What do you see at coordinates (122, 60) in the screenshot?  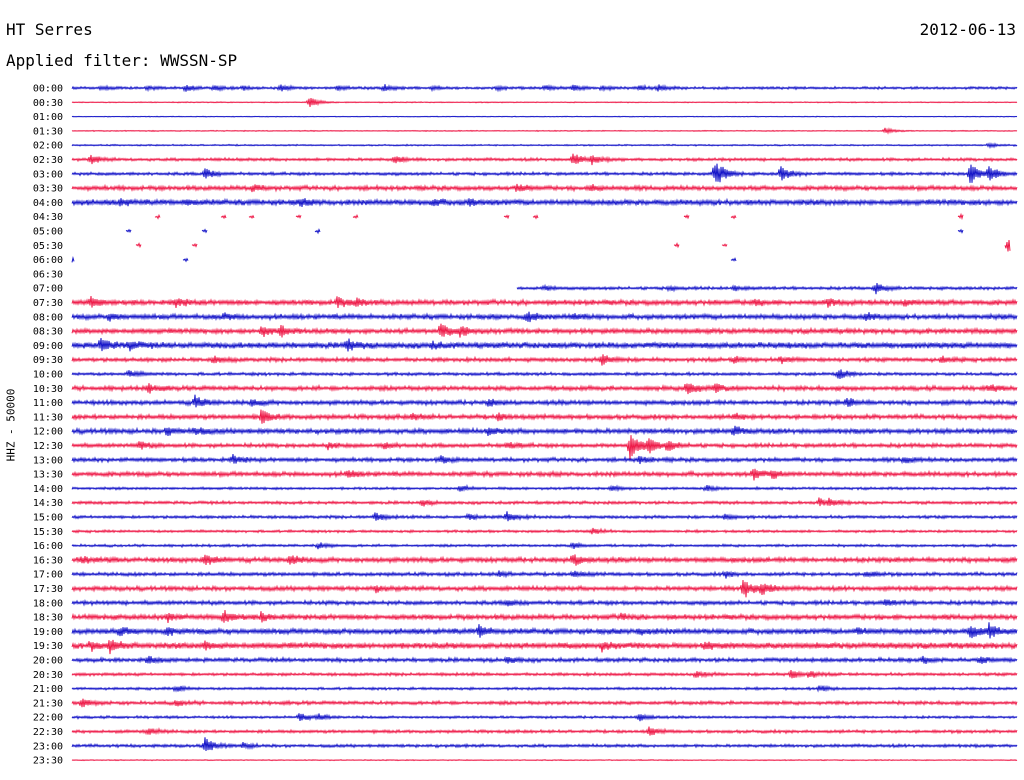 I see `filter-label: Applied filter: WWSSN-SP` at bounding box center [122, 60].